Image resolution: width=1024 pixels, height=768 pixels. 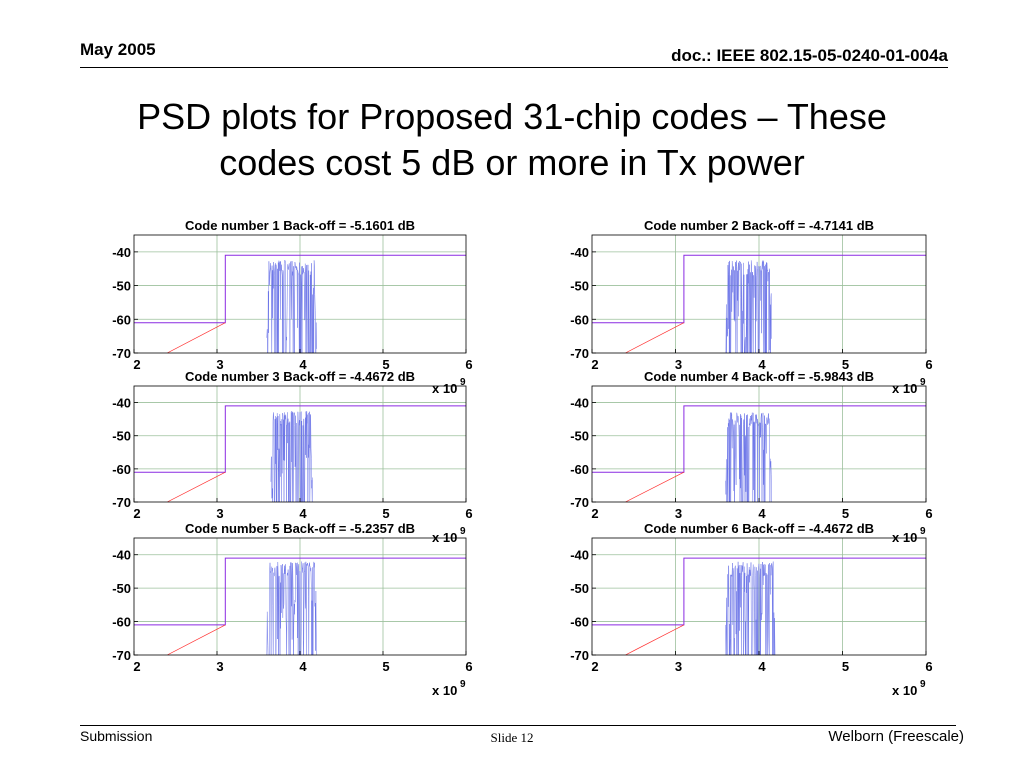 What do you see at coordinates (759, 528) in the screenshot?
I see `plot-title: Code number 6 Back-off = -4.4672 dB` at bounding box center [759, 528].